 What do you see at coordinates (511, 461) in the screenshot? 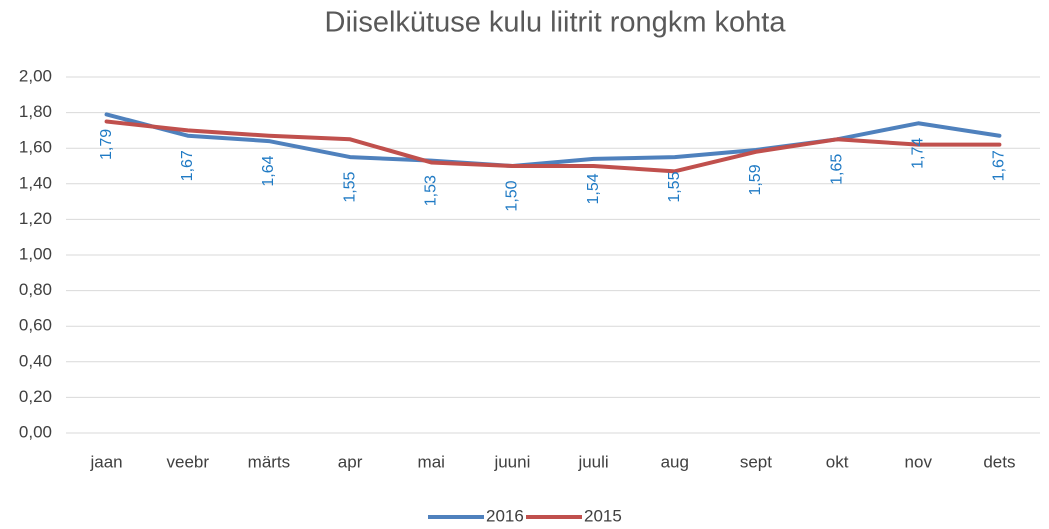
I see `x-tick-label: juuni` at bounding box center [511, 461].